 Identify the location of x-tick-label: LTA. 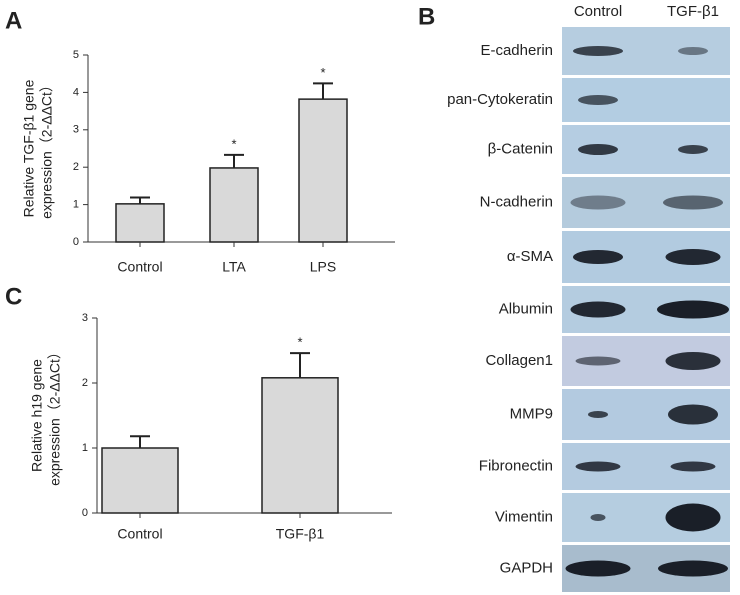
(234, 267).